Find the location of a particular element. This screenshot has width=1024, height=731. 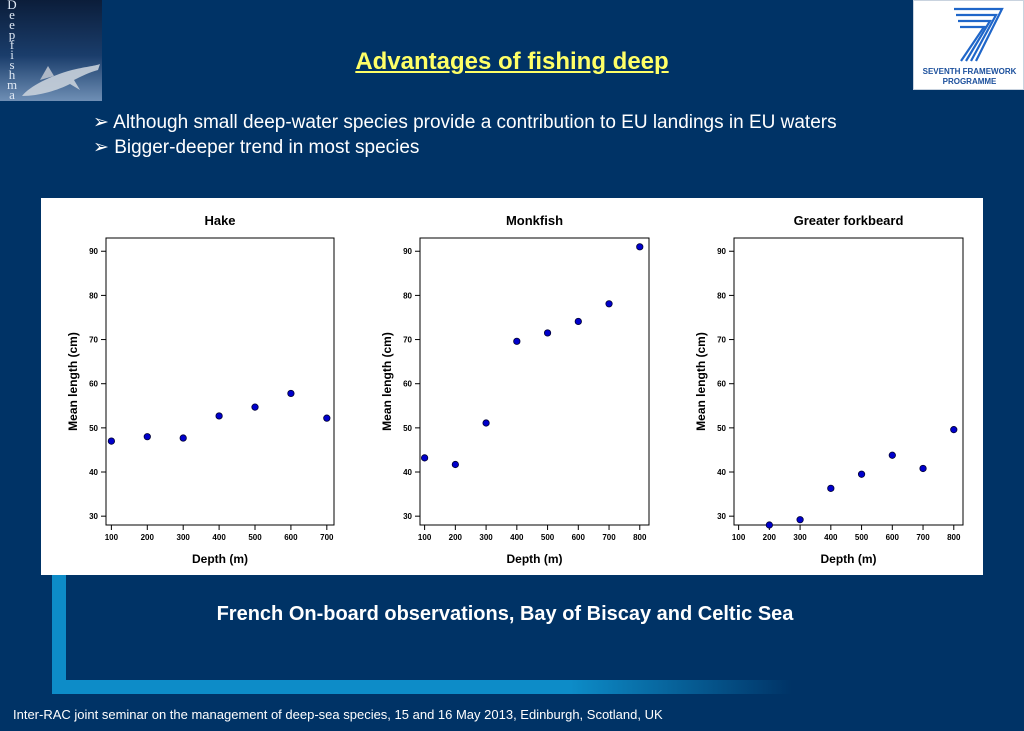

bullet-item: ➢ Bigger-deeper trend in most species is located at coordinates (503, 147).